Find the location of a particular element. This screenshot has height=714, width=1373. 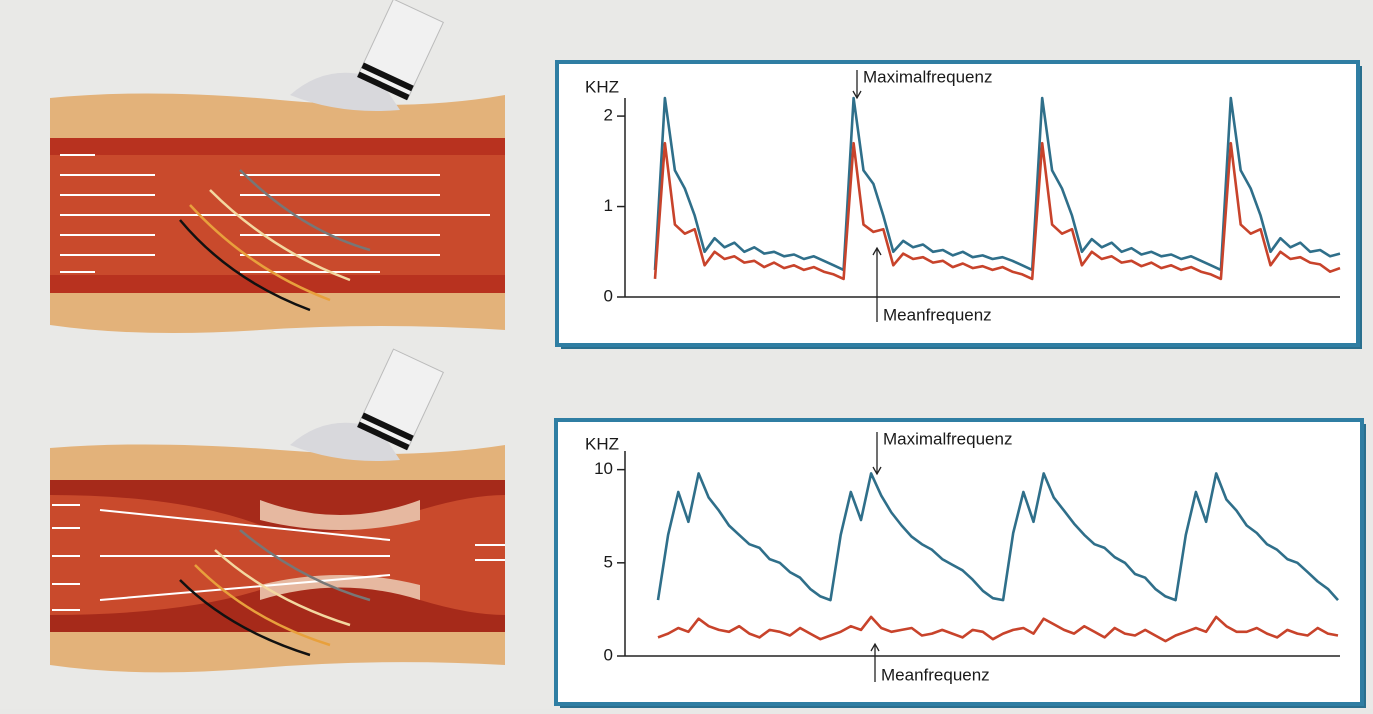

y-tick-label: 1 is located at coordinates (608, 205).